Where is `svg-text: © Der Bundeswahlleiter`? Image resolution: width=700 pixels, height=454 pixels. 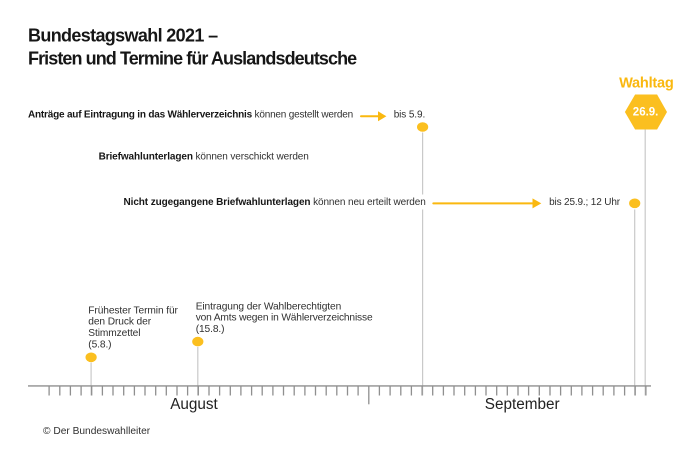
svg-text: © Der Bundeswahlleiter is located at coordinates (97, 431).